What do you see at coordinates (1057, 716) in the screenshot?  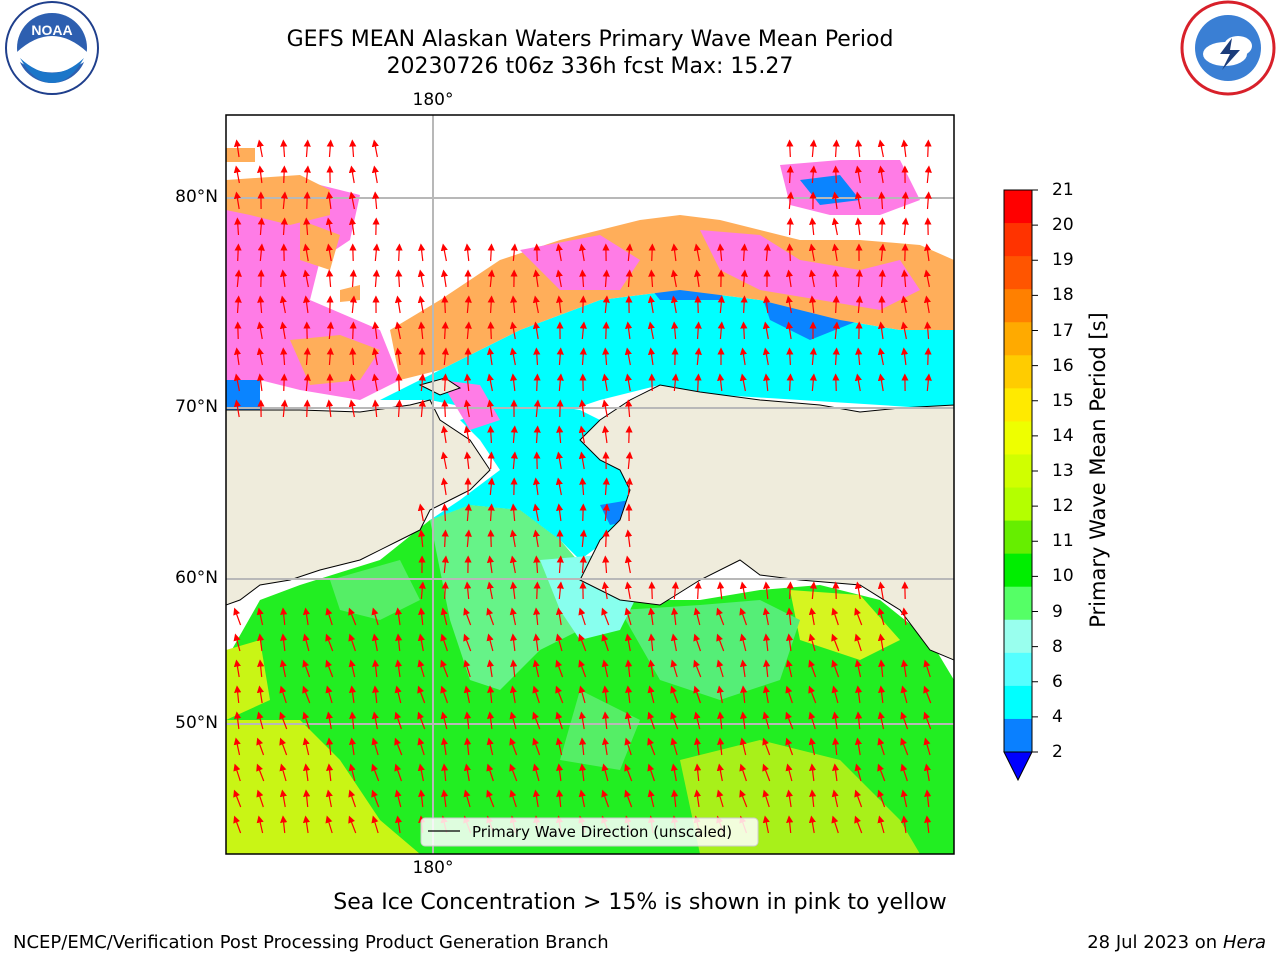 I see `colorbar-tick-label: 4` at bounding box center [1057, 716].